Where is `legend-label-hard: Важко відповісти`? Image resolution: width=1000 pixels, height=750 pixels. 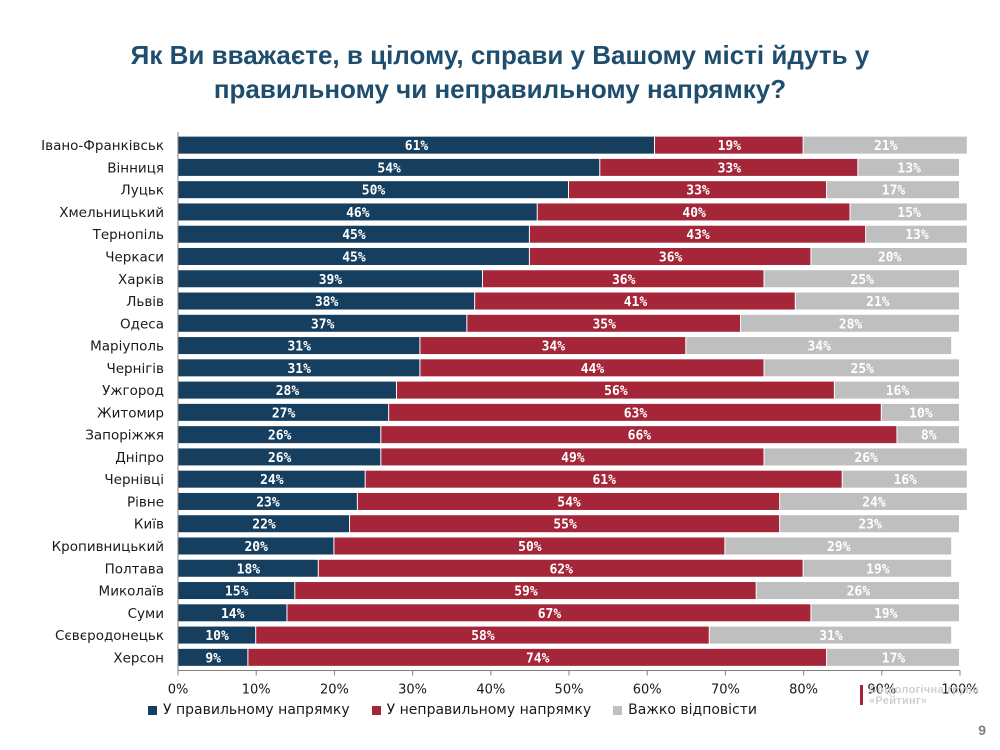 legend-label-hard: Важко відповісти is located at coordinates (693, 710).